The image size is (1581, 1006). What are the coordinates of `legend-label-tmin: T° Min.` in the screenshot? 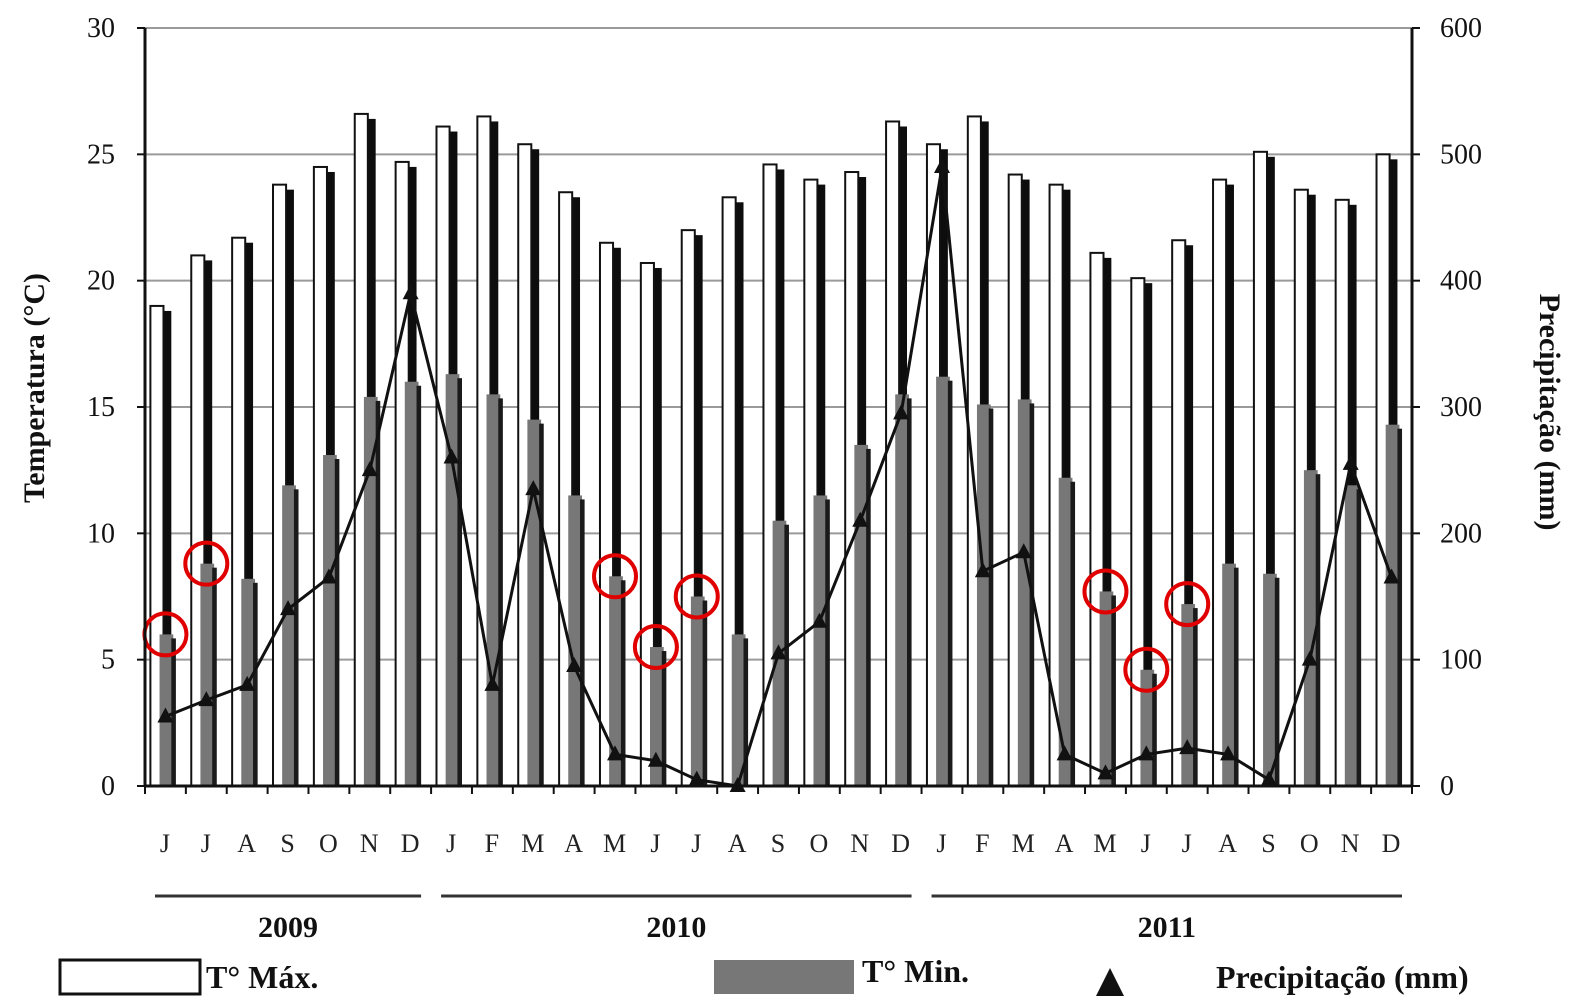 It's located at (915, 971).